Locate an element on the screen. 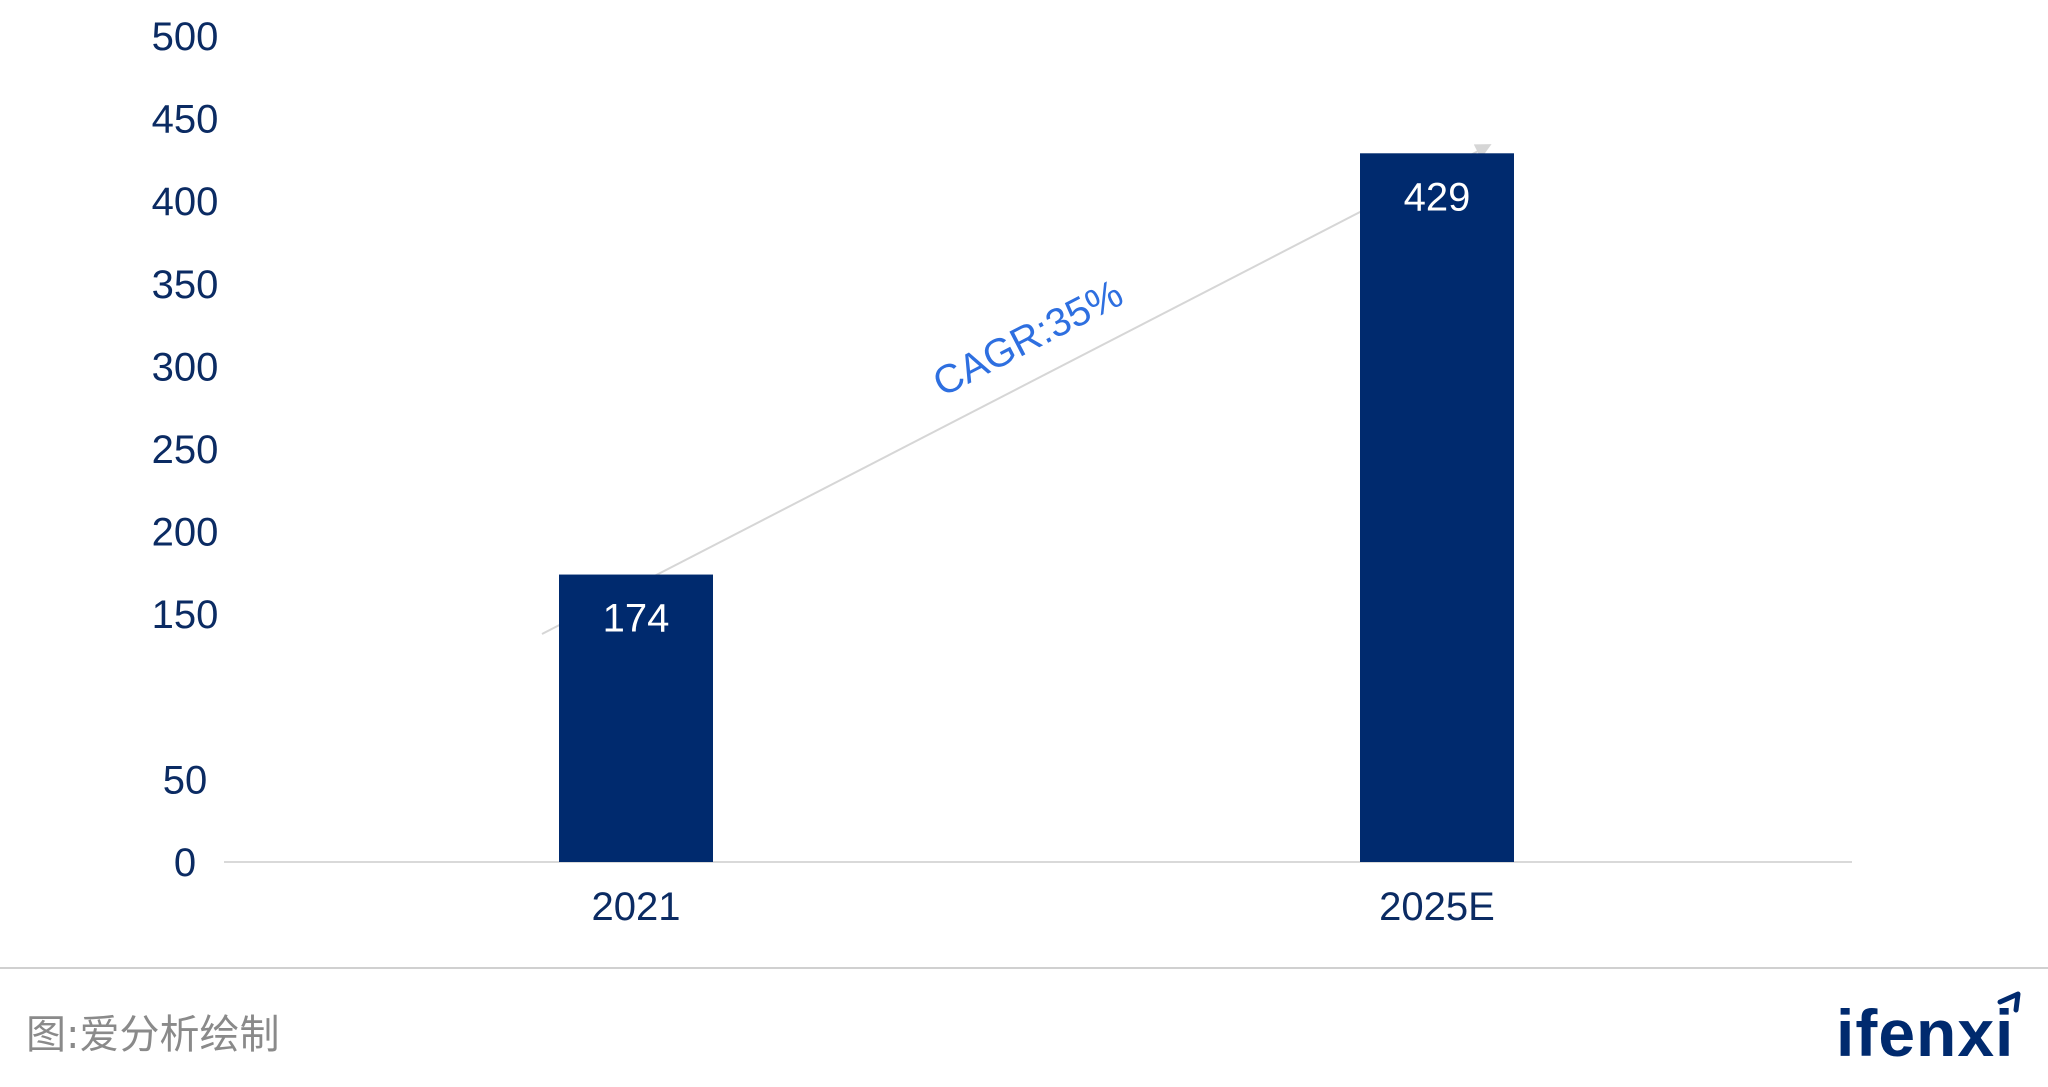 The image size is (2048, 1087). y-tick-label: 300 is located at coordinates (185, 367).